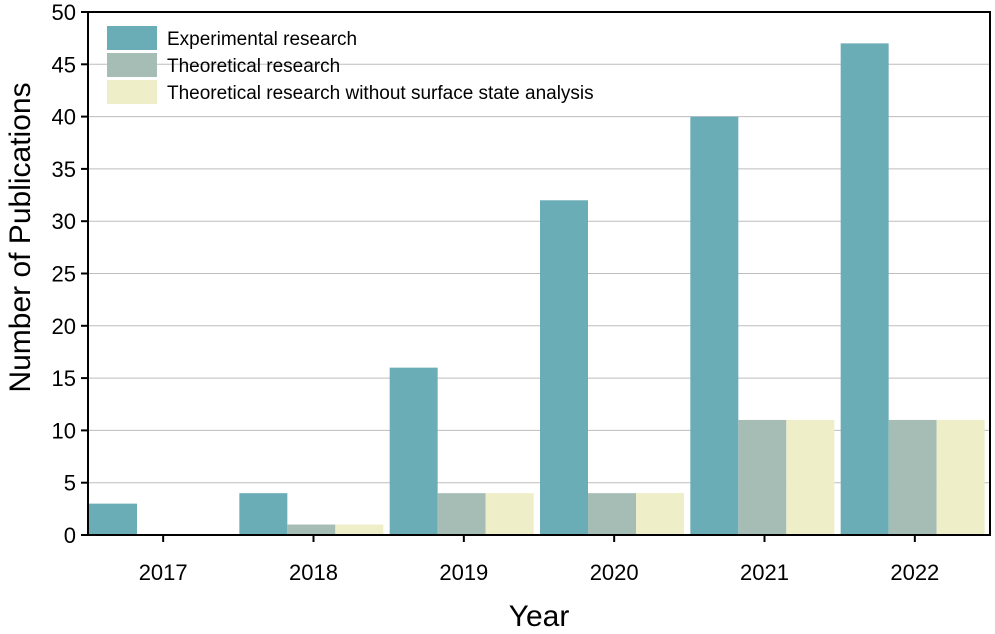 Image resolution: width=995 pixels, height=634 pixels. I want to click on legend-label: Theoretical research, so click(253, 66).